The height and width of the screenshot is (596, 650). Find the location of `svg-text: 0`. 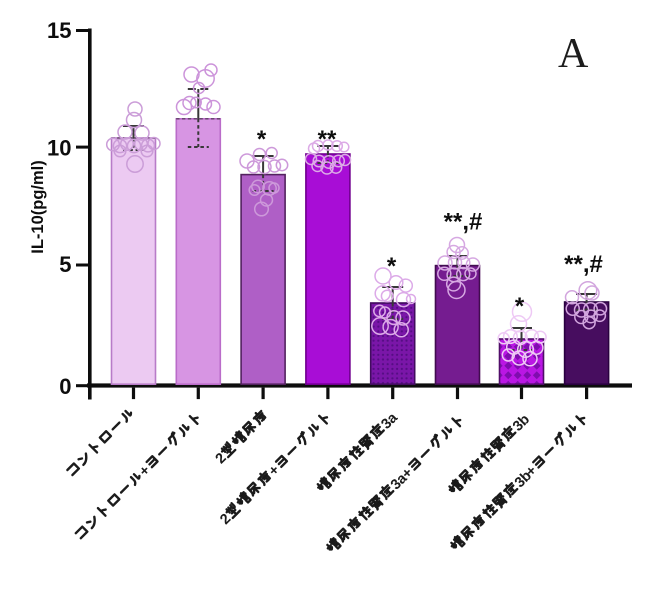

svg-text: 0 is located at coordinates (65, 386).